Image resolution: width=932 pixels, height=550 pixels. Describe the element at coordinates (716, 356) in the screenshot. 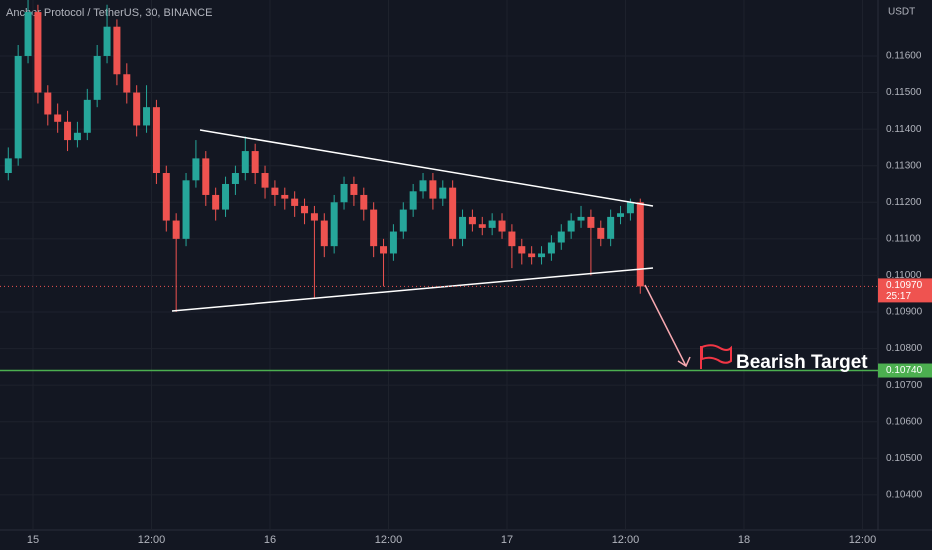

I see `flag-icon` at that location.